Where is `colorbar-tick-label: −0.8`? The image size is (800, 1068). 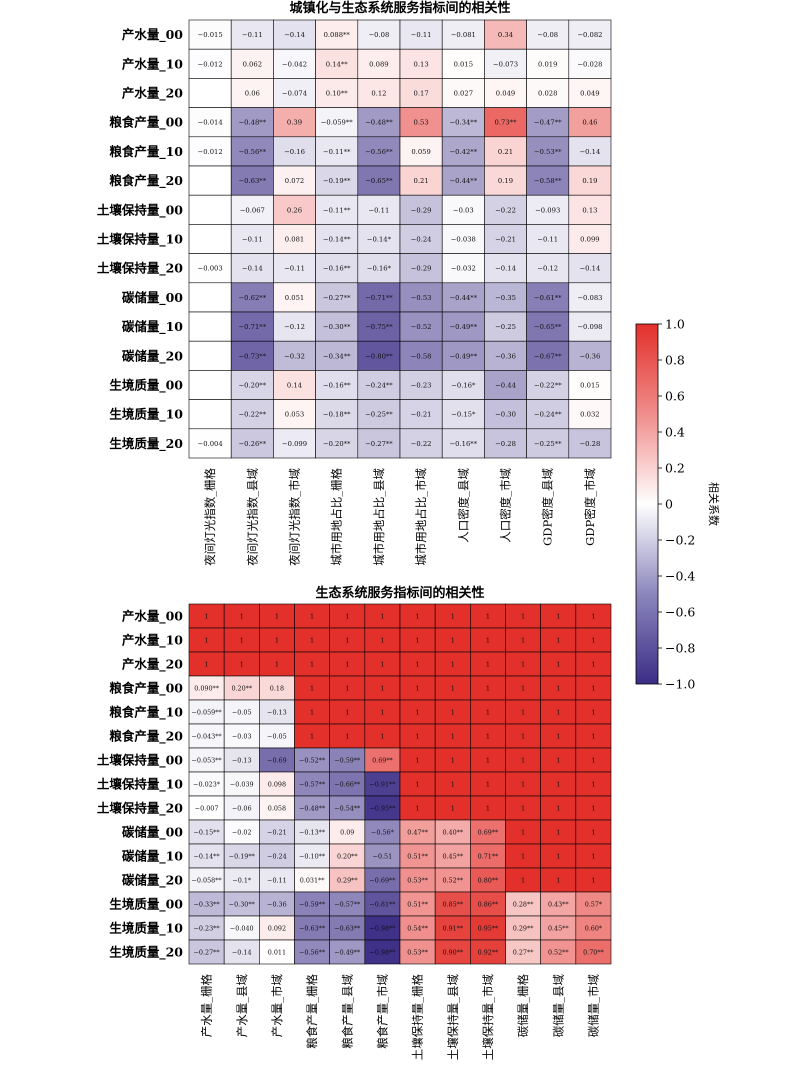 colorbar-tick-label: −0.8 is located at coordinates (680, 648).